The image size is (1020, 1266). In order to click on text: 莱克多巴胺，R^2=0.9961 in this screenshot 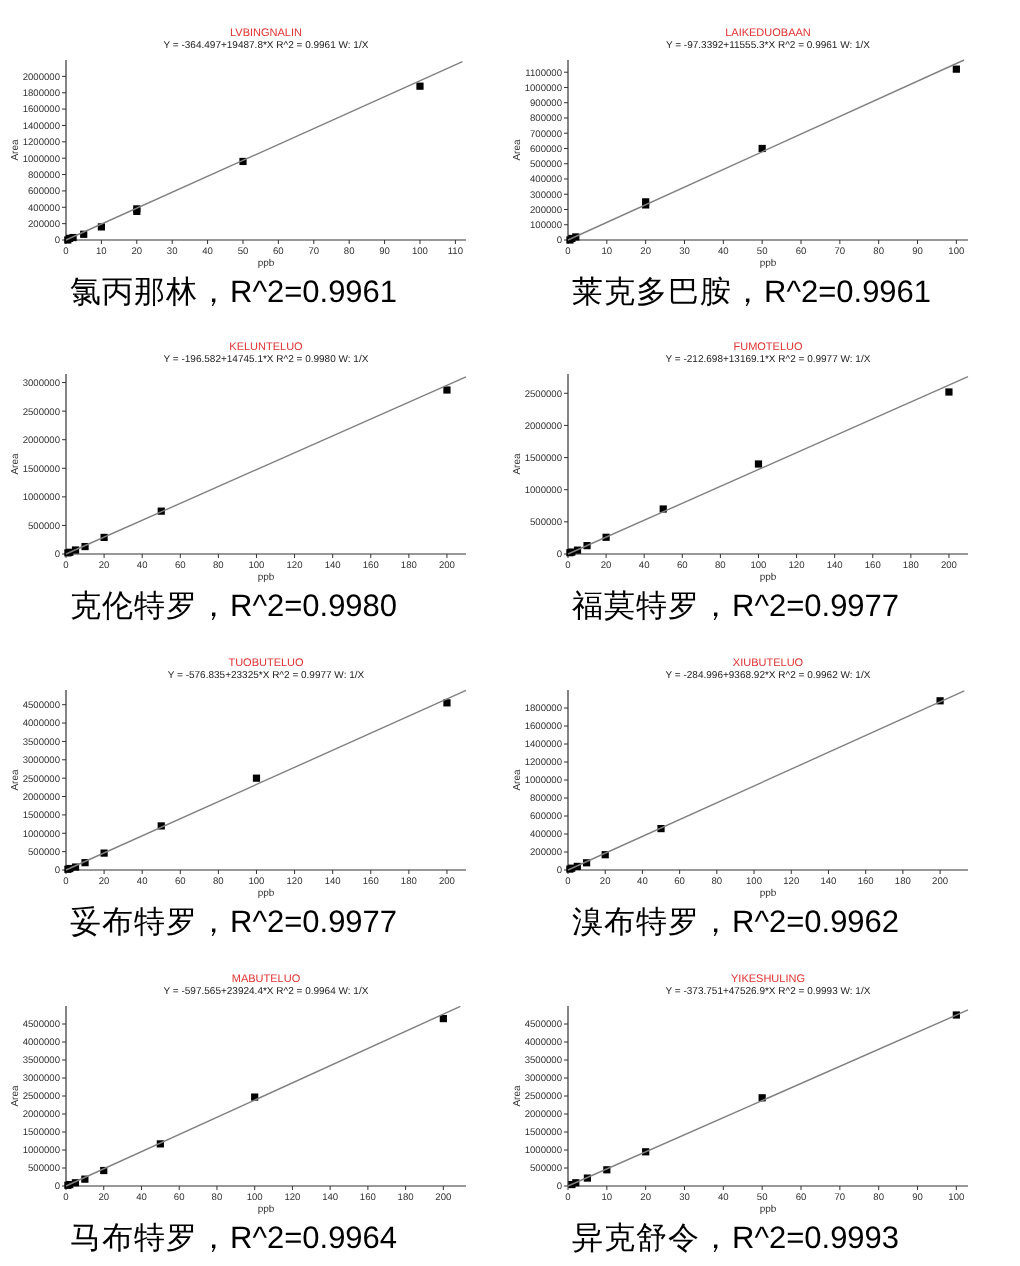, I will do `click(752, 292)`.